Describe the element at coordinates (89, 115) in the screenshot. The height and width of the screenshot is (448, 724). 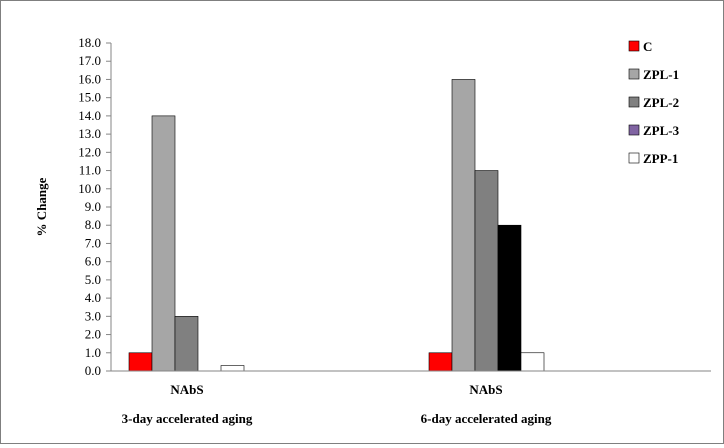
I see `y-tick-label: 14.0` at that location.